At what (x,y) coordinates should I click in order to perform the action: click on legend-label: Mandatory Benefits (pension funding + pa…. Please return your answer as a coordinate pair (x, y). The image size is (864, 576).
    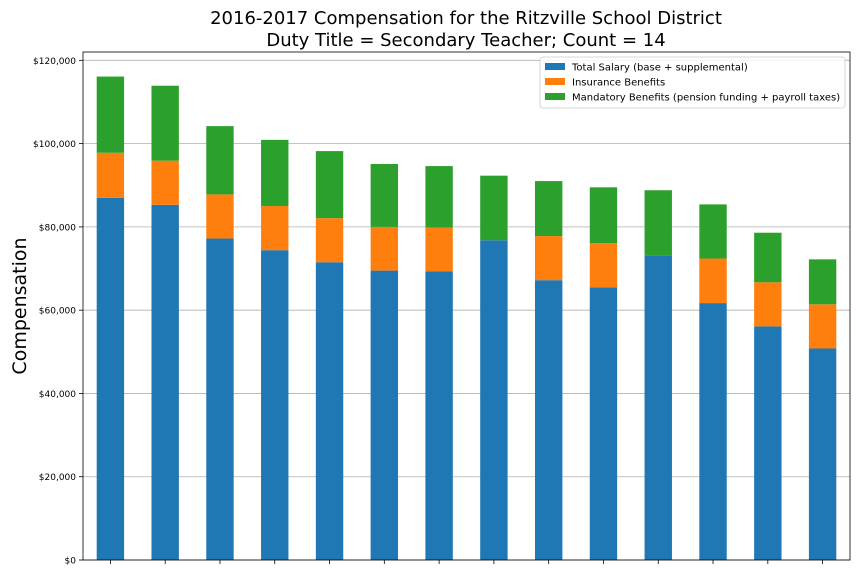
    Looking at the image, I should click on (706, 98).